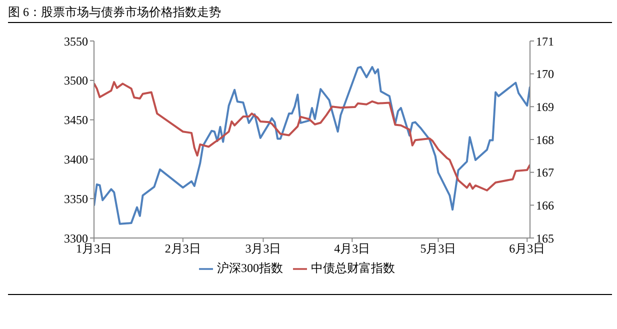 The height and width of the screenshot is (329, 617). I want to click on x-tick-label: 5月3日, so click(438, 249).